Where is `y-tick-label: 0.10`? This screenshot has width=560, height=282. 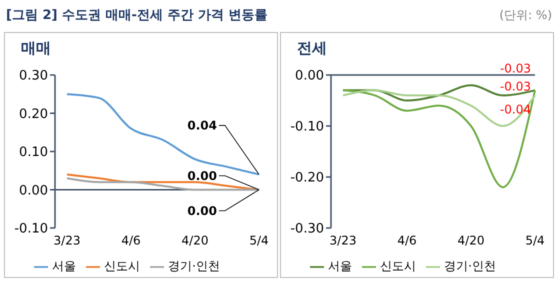 y-tick-label: 0.10 is located at coordinates (33, 152).